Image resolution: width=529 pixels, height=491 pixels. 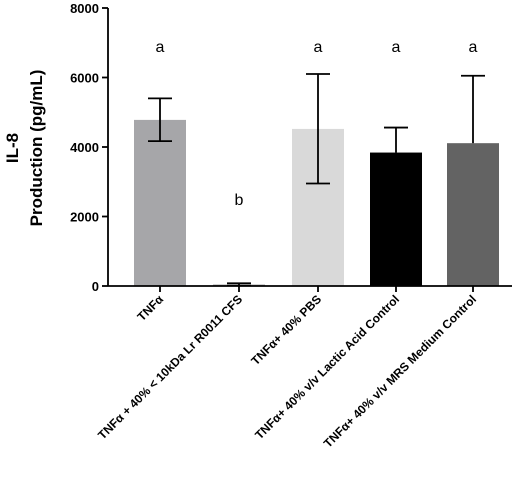 What do you see at coordinates (239, 200) in the screenshot?
I see `significance-letter-2: b` at bounding box center [239, 200].